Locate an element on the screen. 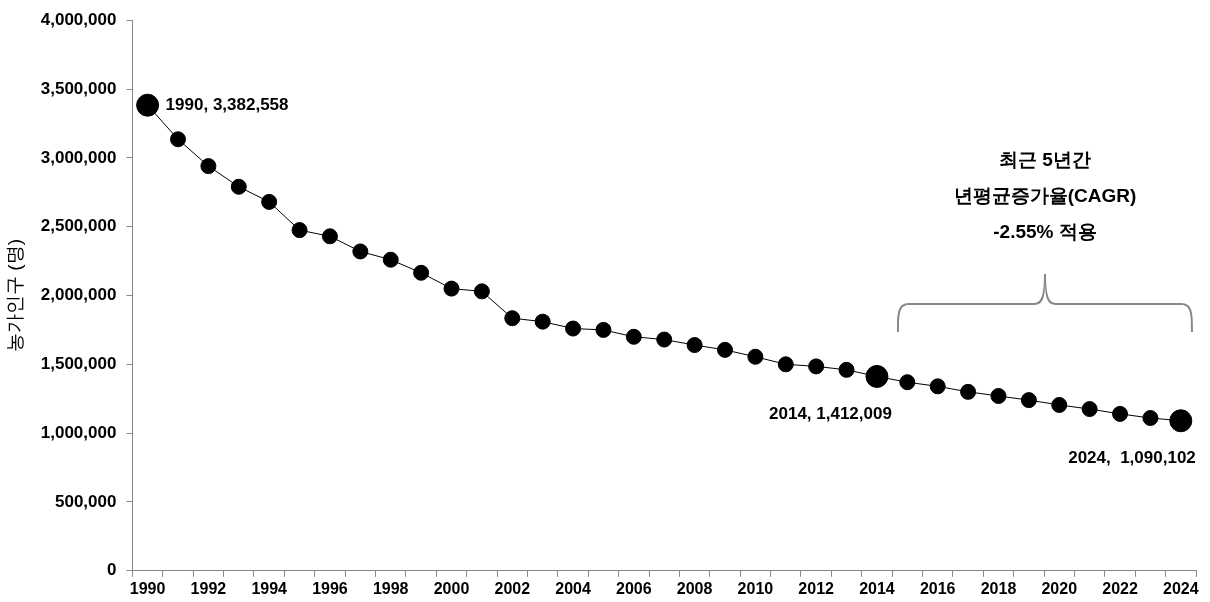 The width and height of the screenshot is (1210, 602). x-tick-label: 1992 is located at coordinates (208, 588).